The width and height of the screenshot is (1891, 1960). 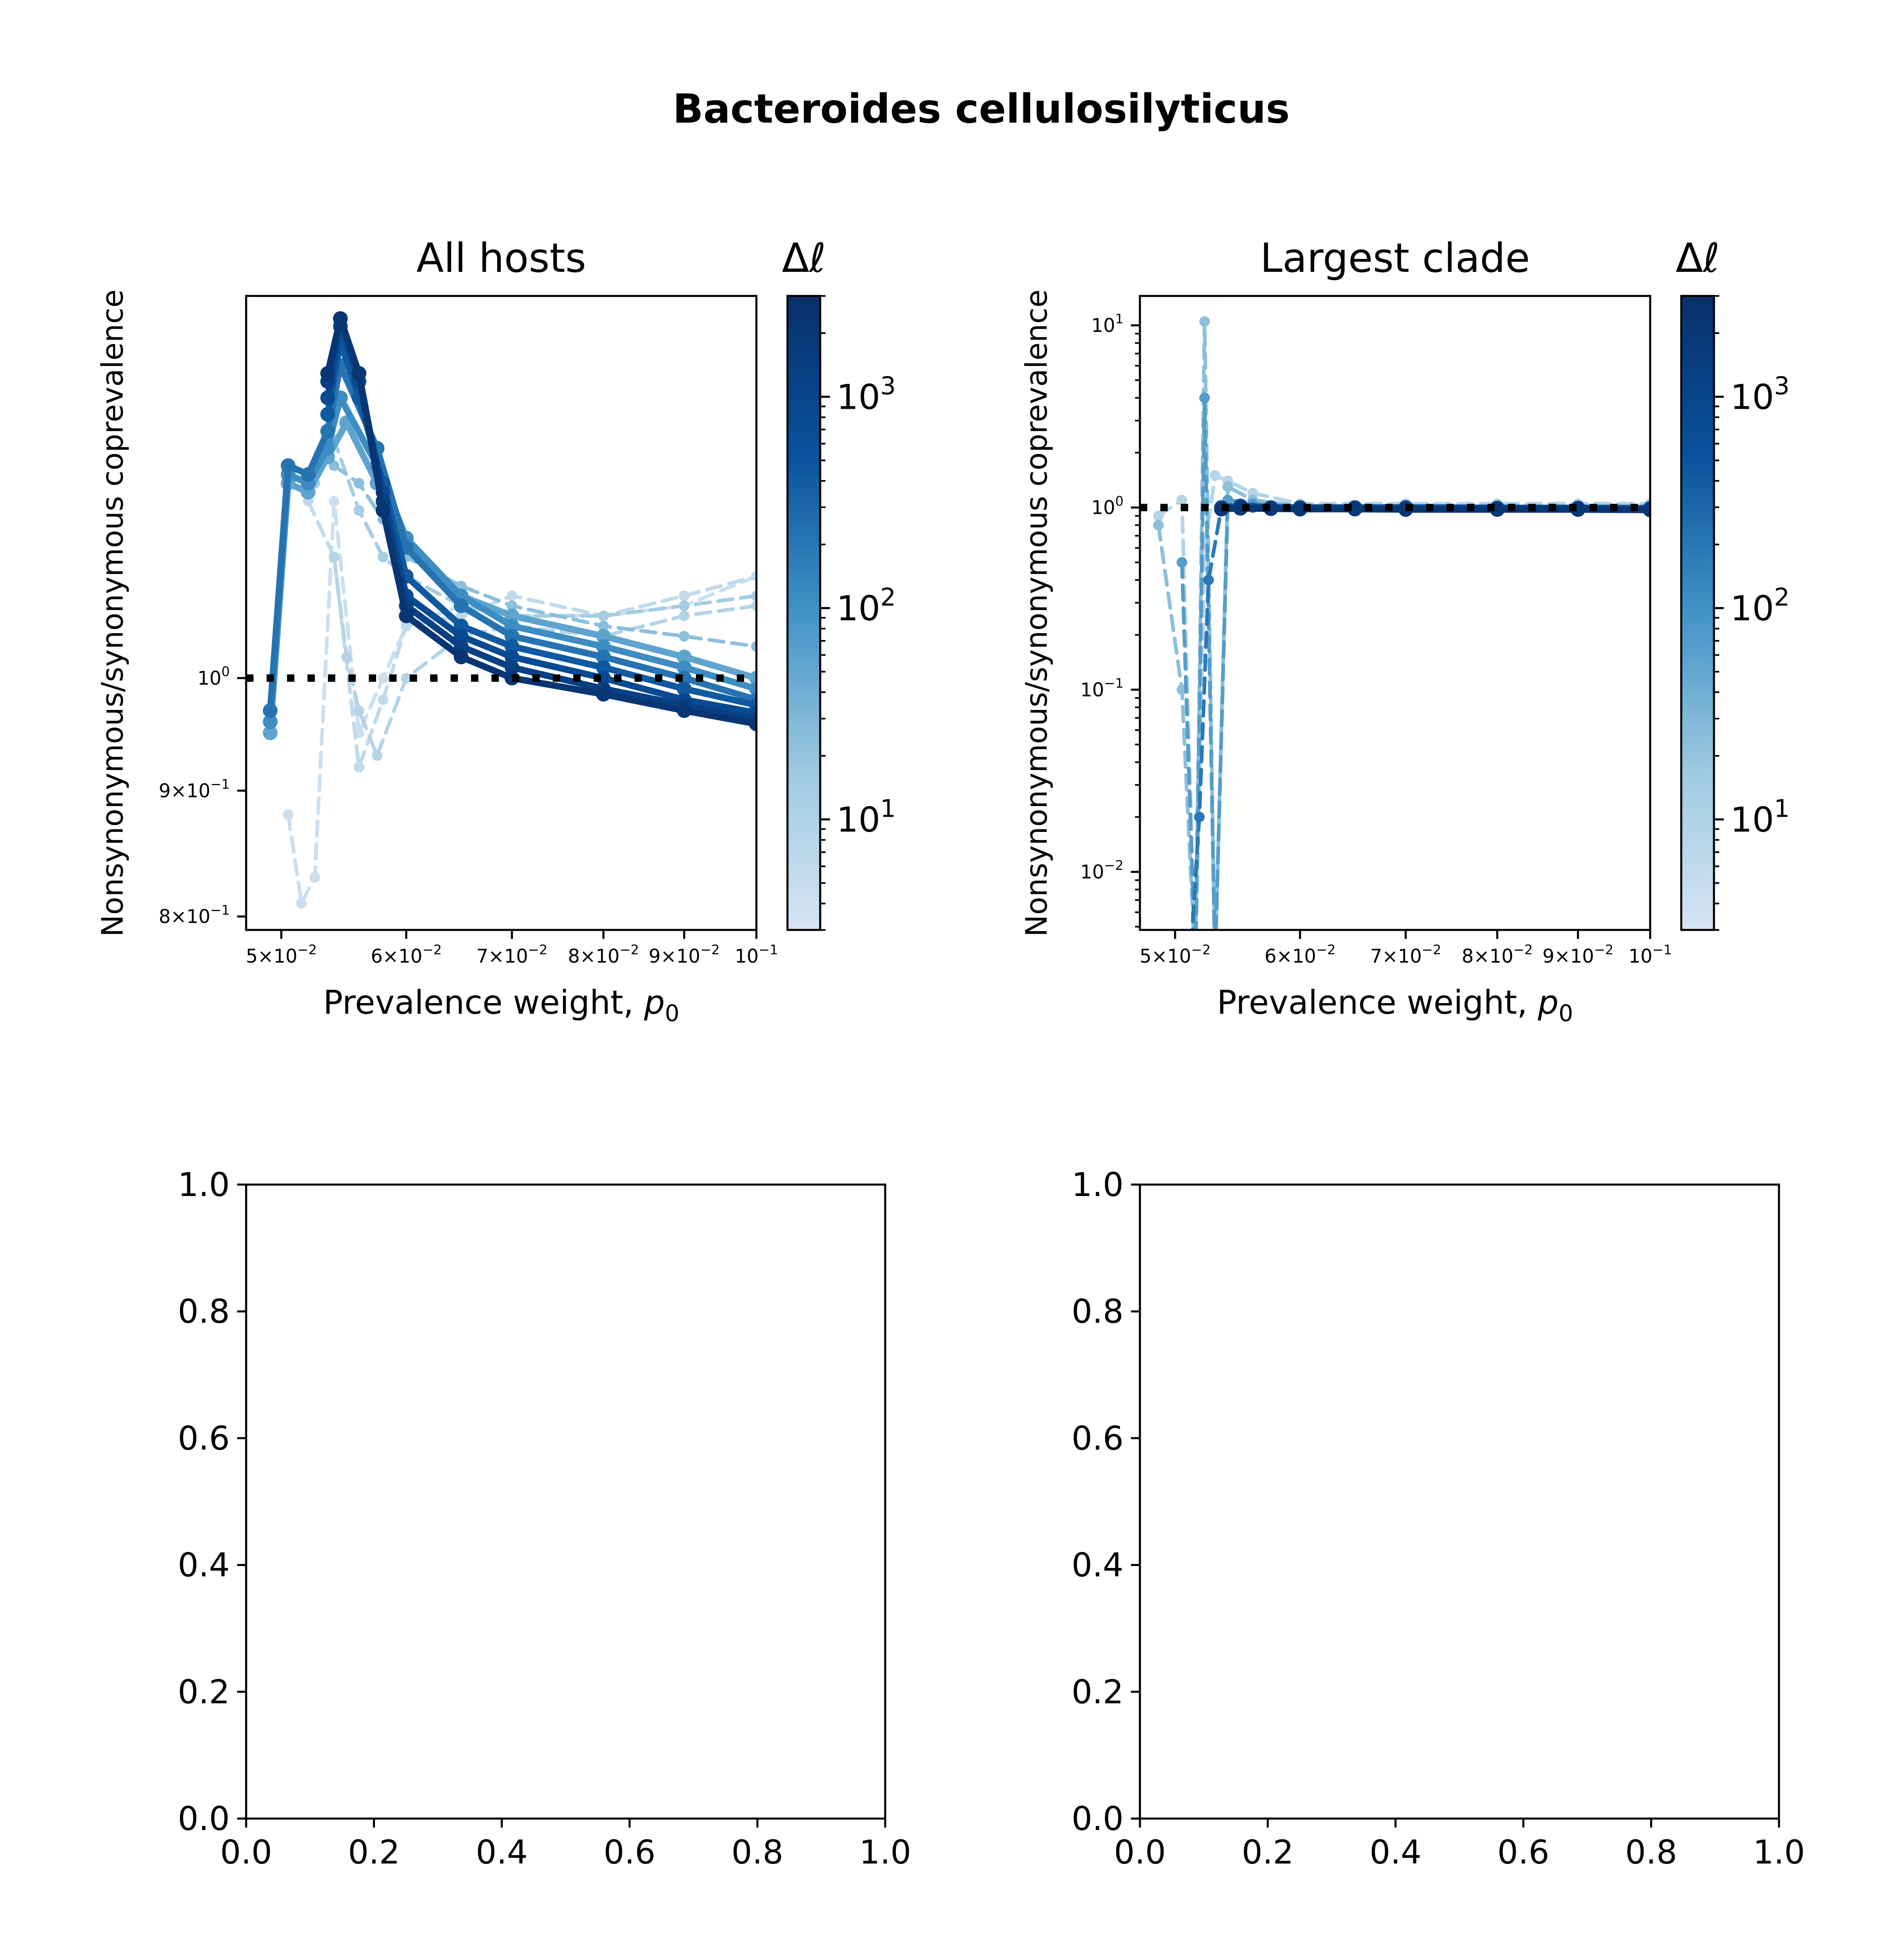 I want to click on x-axis-label-text: Prevalence weight,, so click(x=1378, y=1002).